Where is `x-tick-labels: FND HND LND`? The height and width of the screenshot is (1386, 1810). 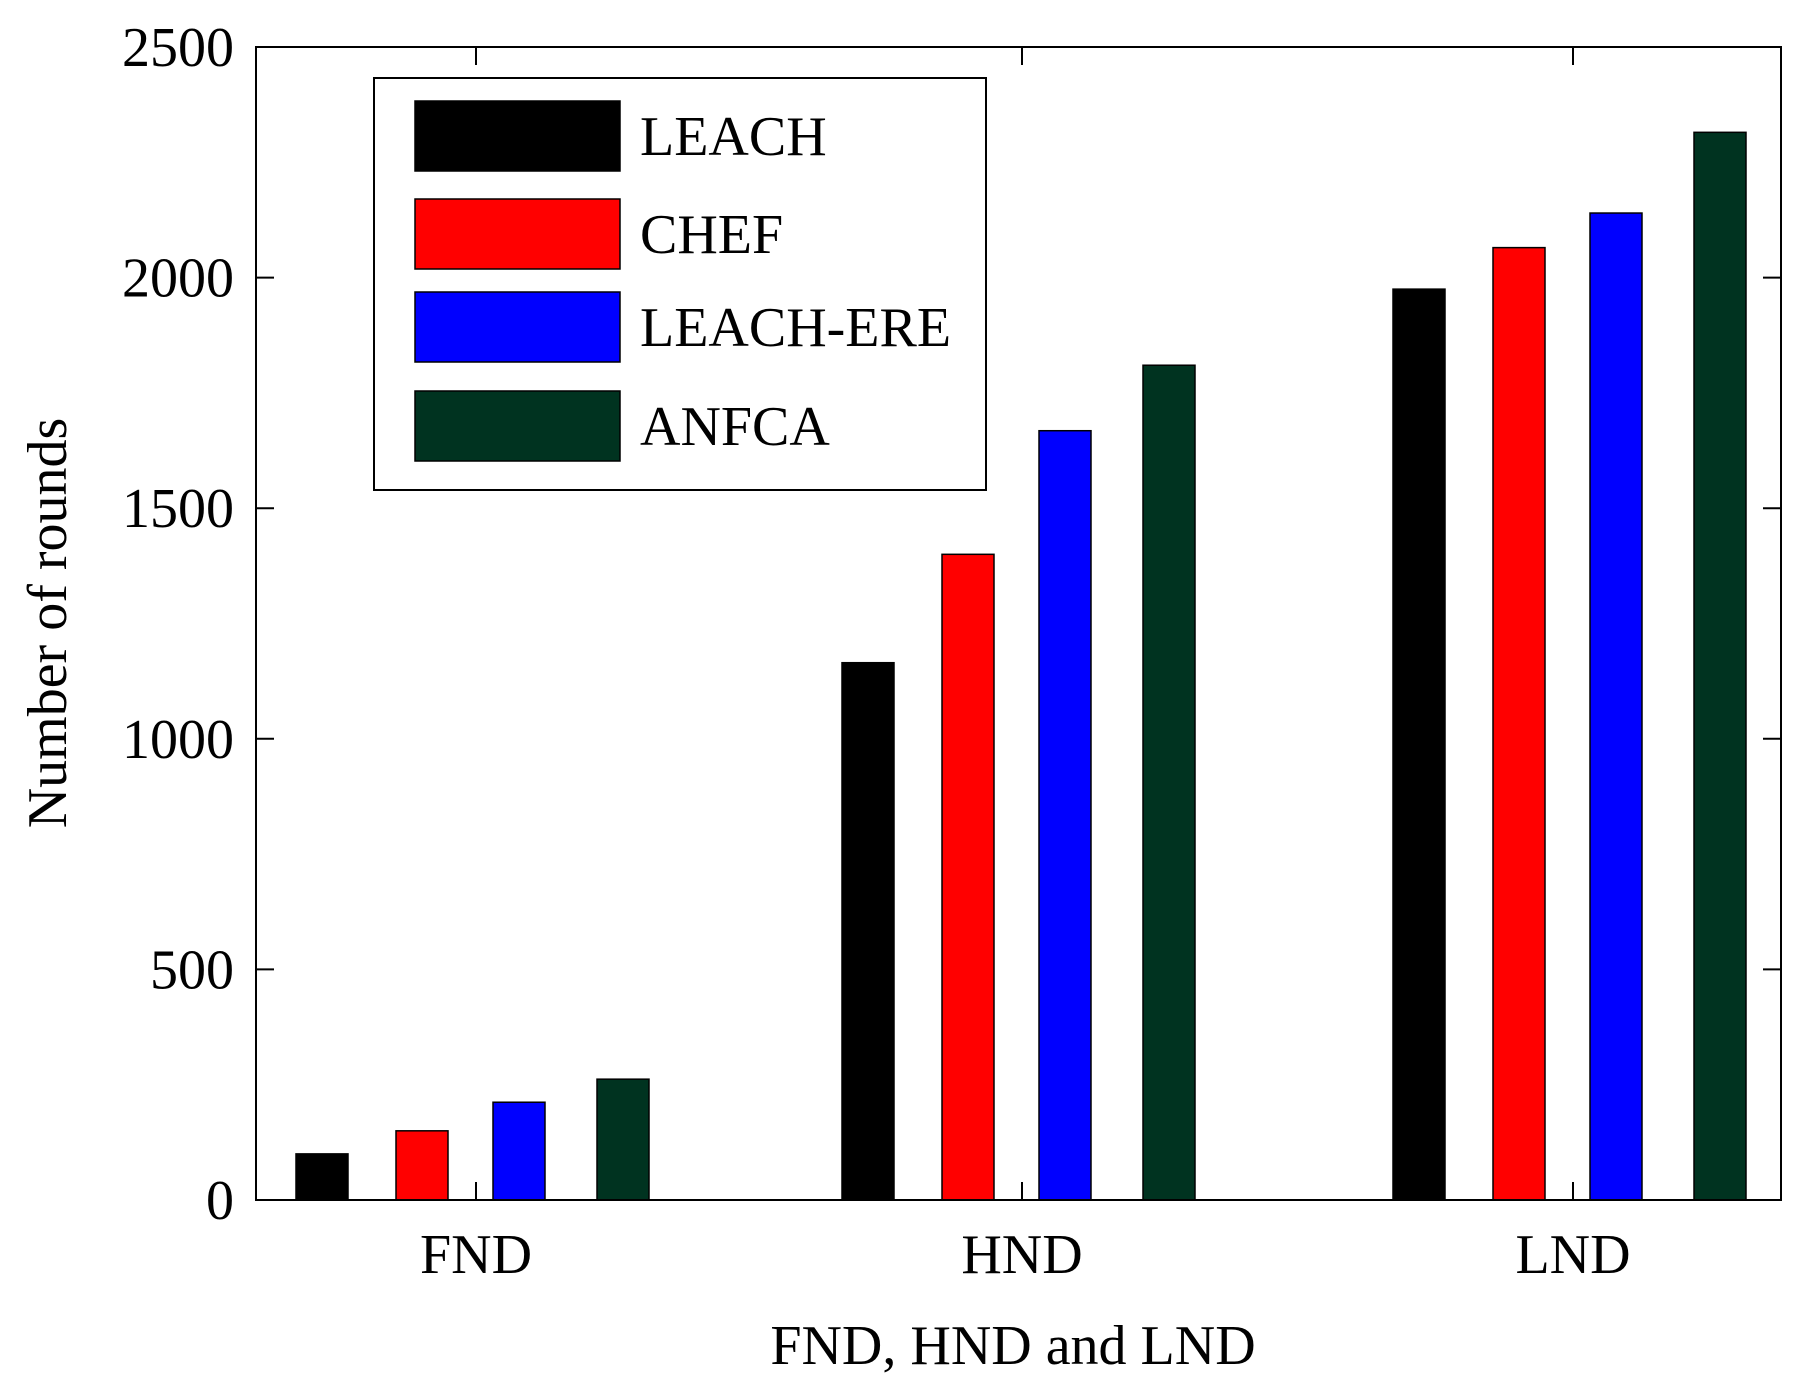 x-tick-labels: FND HND LND is located at coordinates (1025, 1255).